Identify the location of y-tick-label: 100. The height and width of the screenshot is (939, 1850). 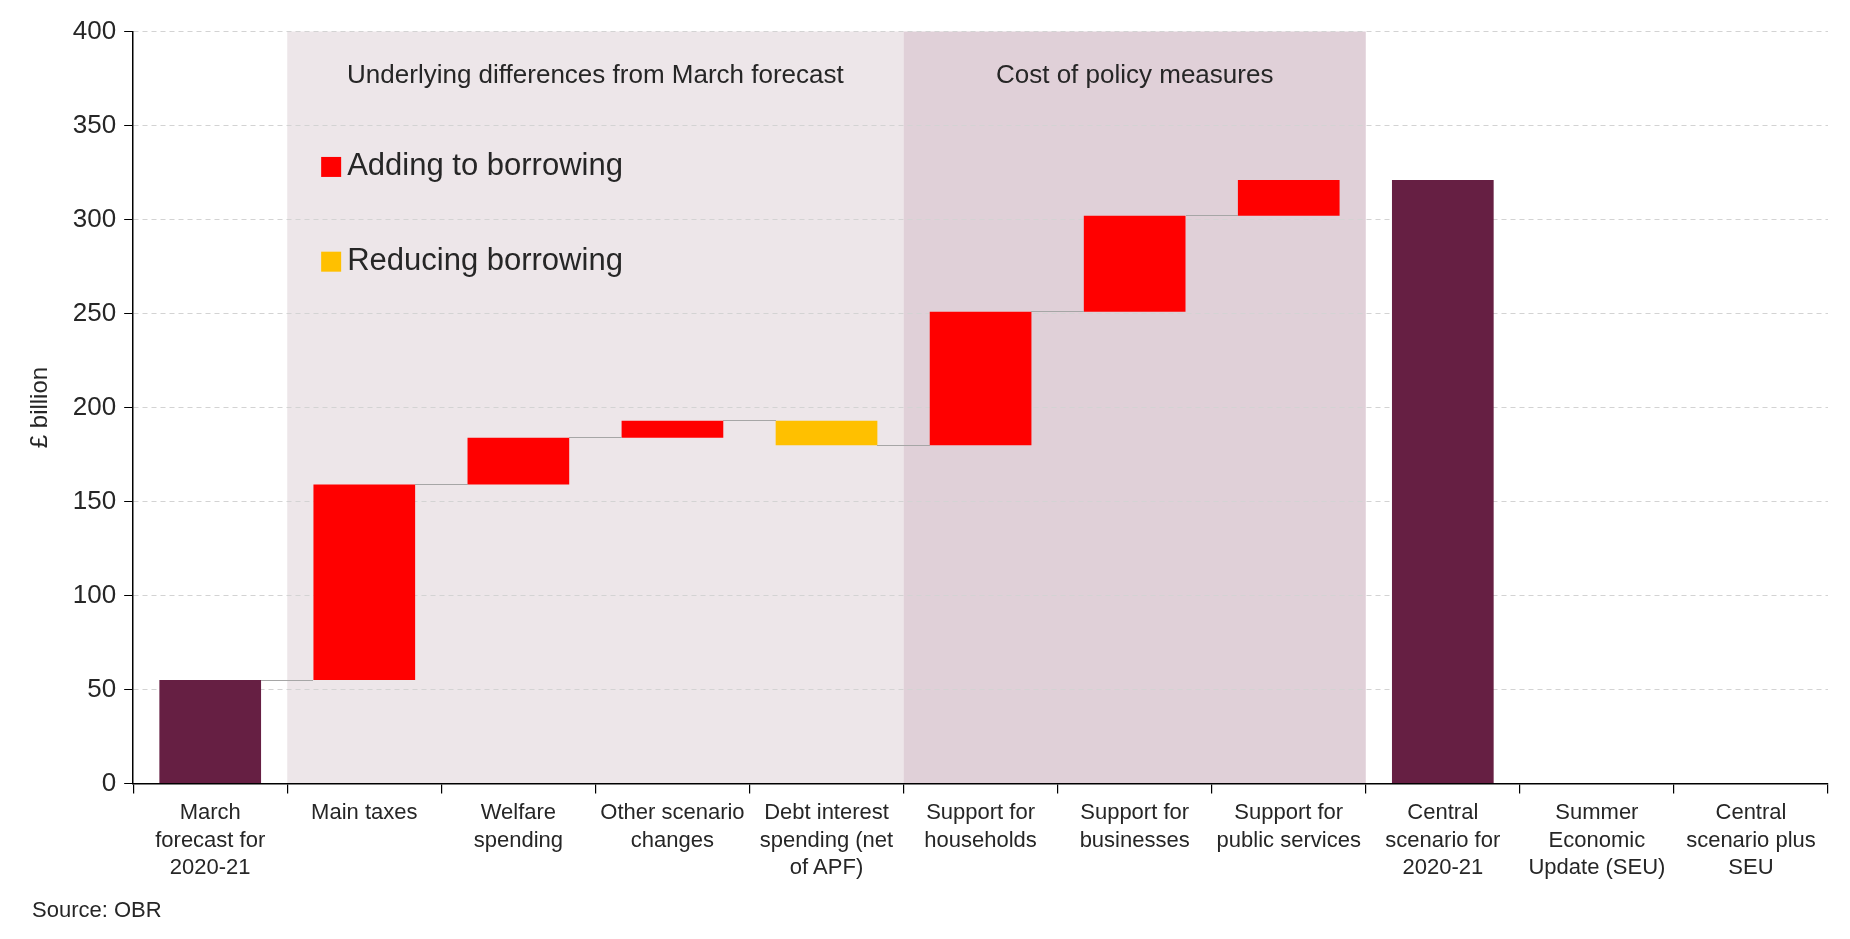
(94, 593).